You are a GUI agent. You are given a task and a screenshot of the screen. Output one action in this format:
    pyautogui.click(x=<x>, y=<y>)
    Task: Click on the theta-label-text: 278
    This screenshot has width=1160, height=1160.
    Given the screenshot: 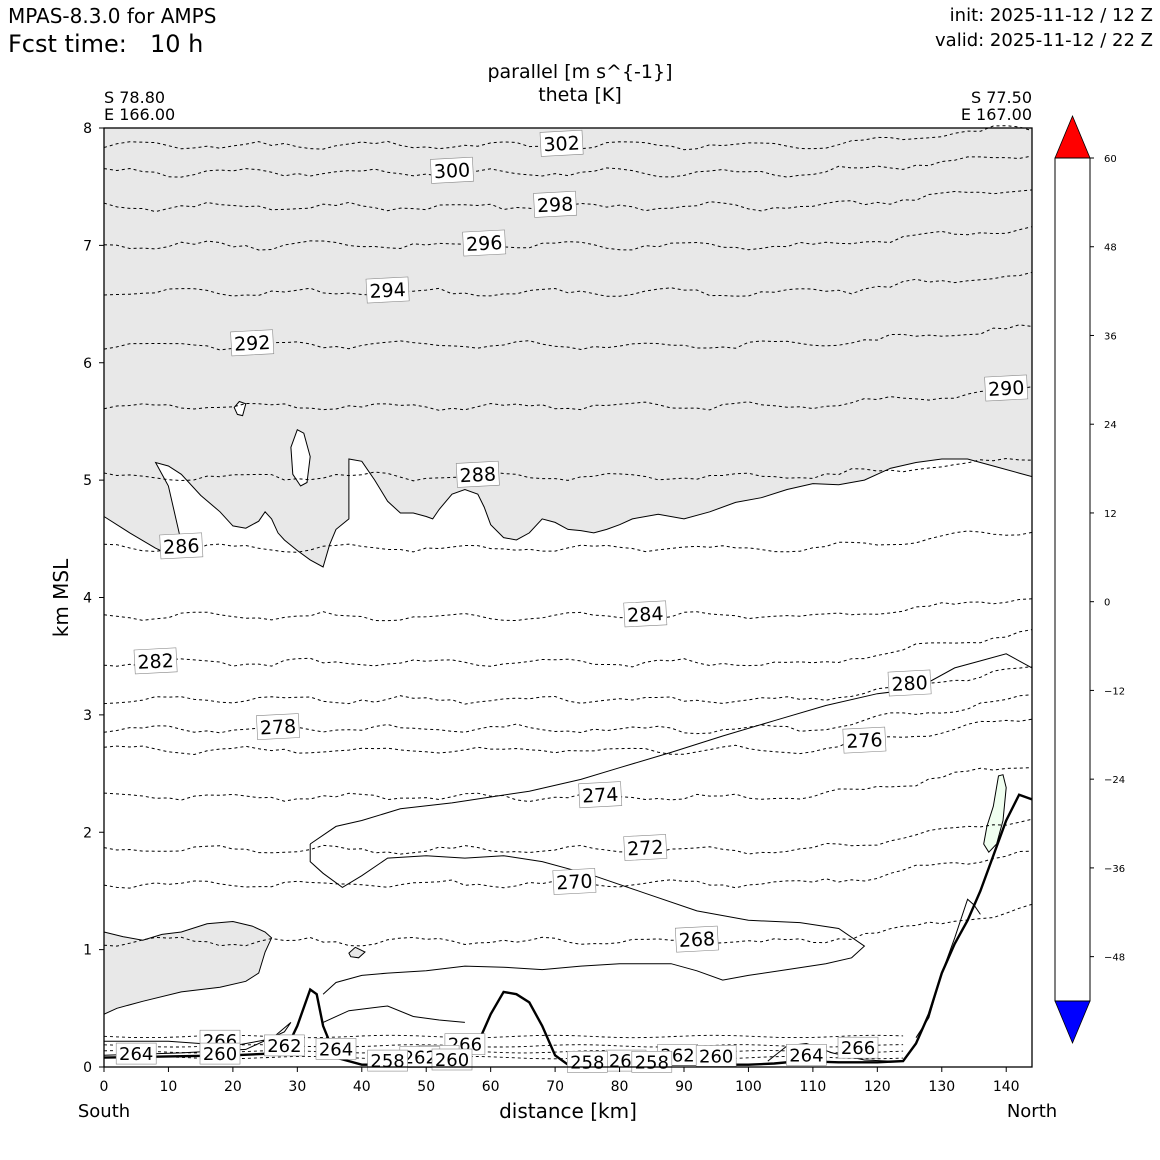 What is the action you would take?
    pyautogui.click(x=277, y=728)
    